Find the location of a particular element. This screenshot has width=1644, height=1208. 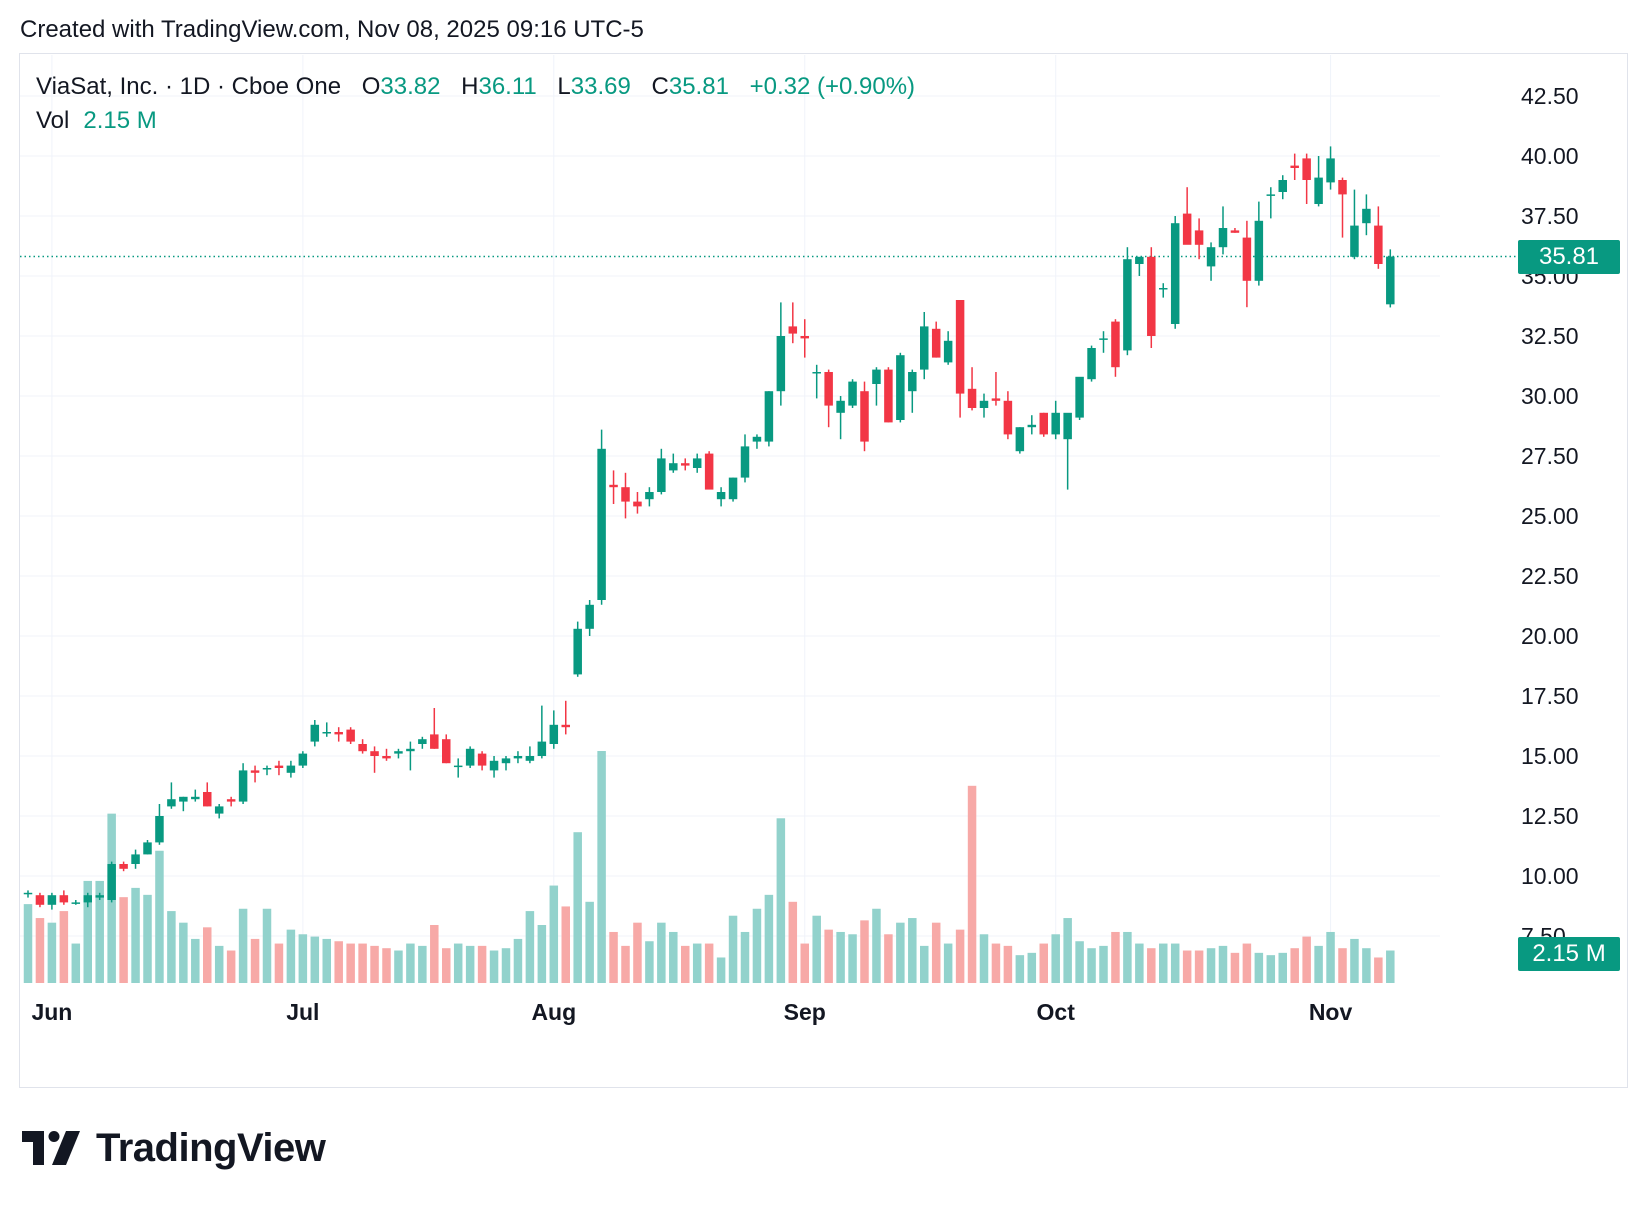

price-tick-label: 12.50 is located at coordinates (1550, 816).